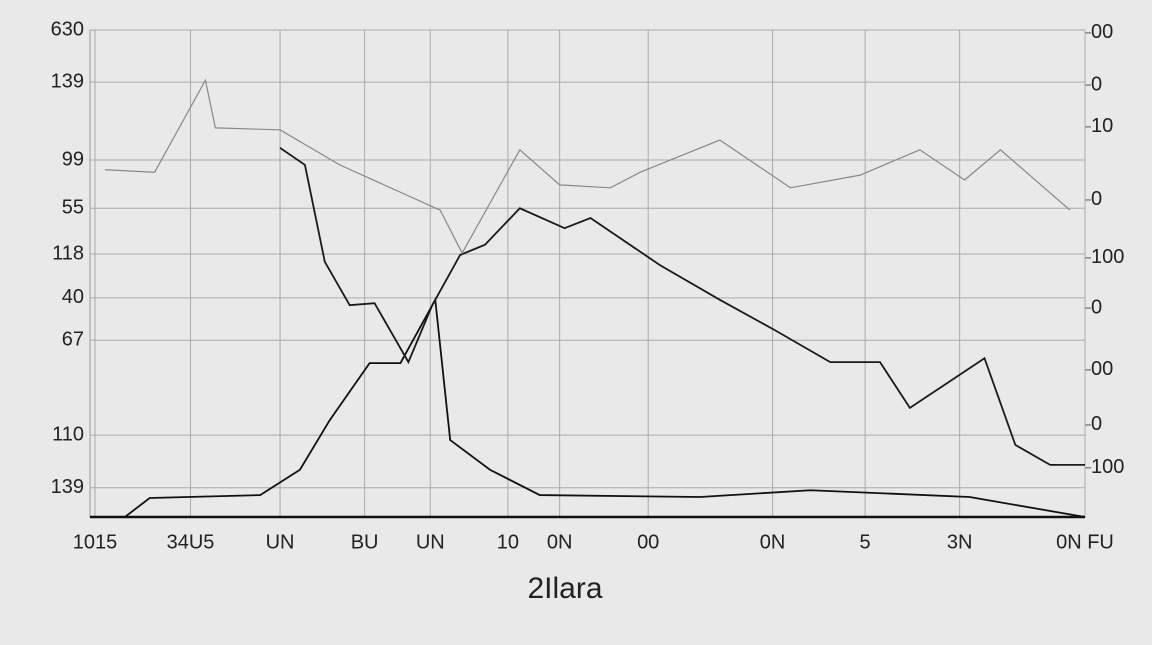 The height and width of the screenshot is (645, 1152). What do you see at coordinates (508, 542) in the screenshot?
I see `x-tick-label: 10` at bounding box center [508, 542].